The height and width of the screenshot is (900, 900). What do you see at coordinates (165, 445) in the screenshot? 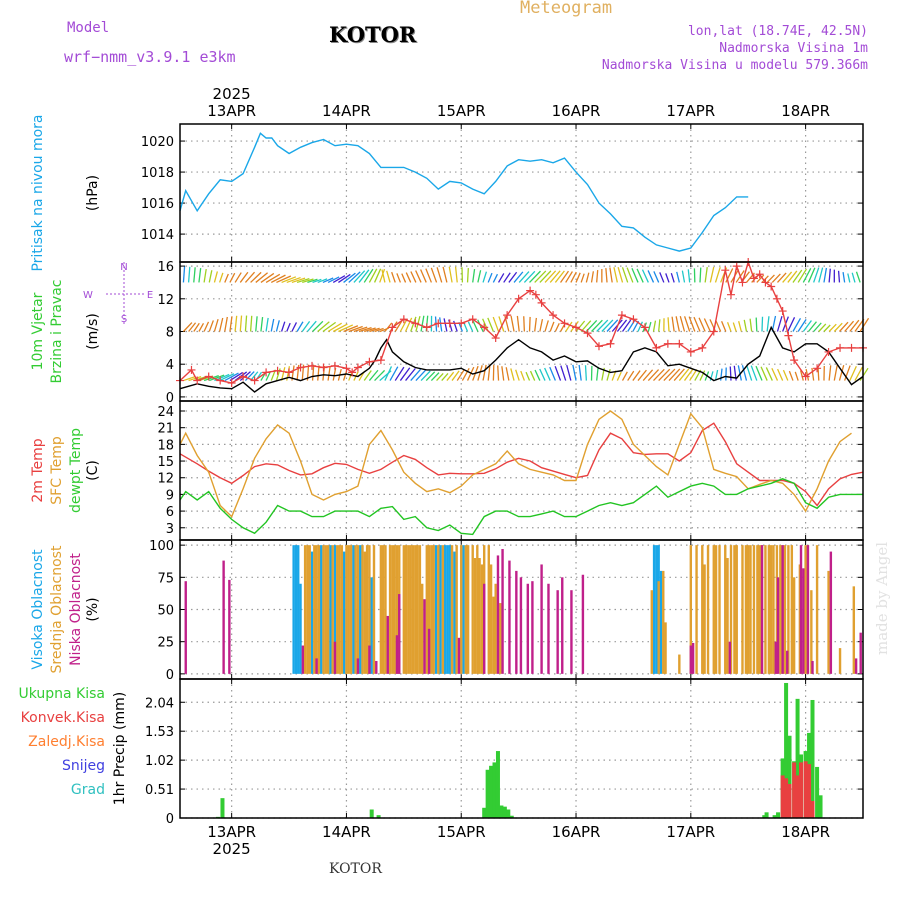
I see `y-tick-label: 18` at bounding box center [165, 445].